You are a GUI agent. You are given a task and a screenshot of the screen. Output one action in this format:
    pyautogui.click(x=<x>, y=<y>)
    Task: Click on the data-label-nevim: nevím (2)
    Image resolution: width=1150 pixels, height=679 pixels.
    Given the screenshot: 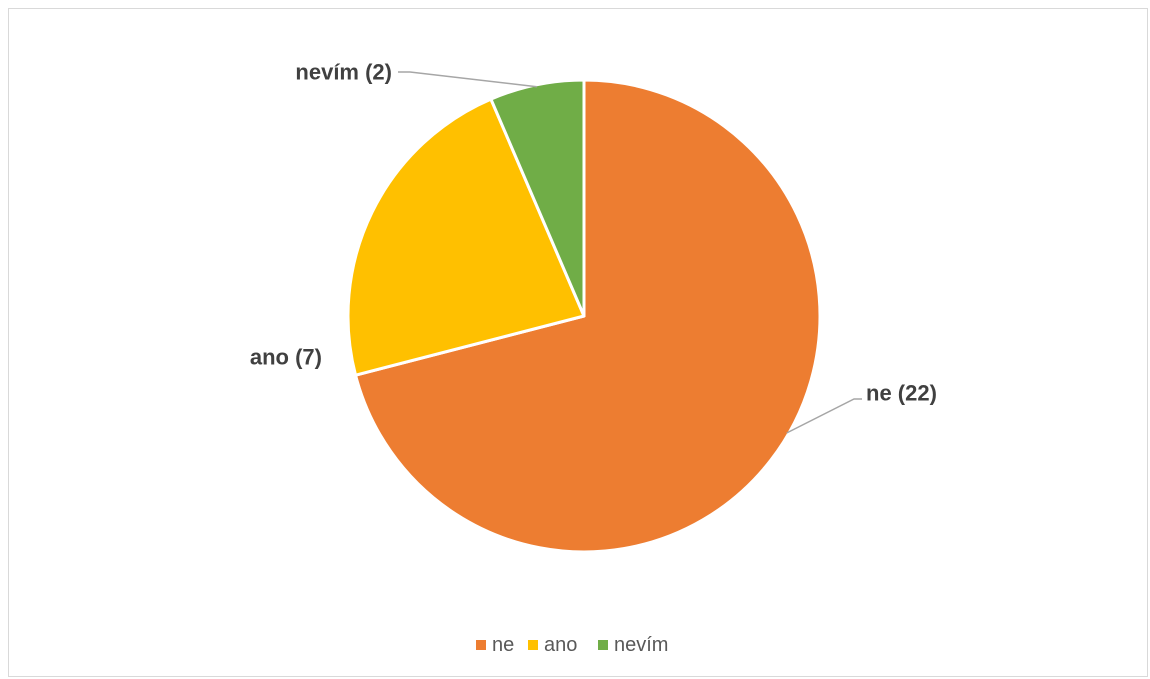 What is the action you would take?
    pyautogui.click(x=343, y=72)
    